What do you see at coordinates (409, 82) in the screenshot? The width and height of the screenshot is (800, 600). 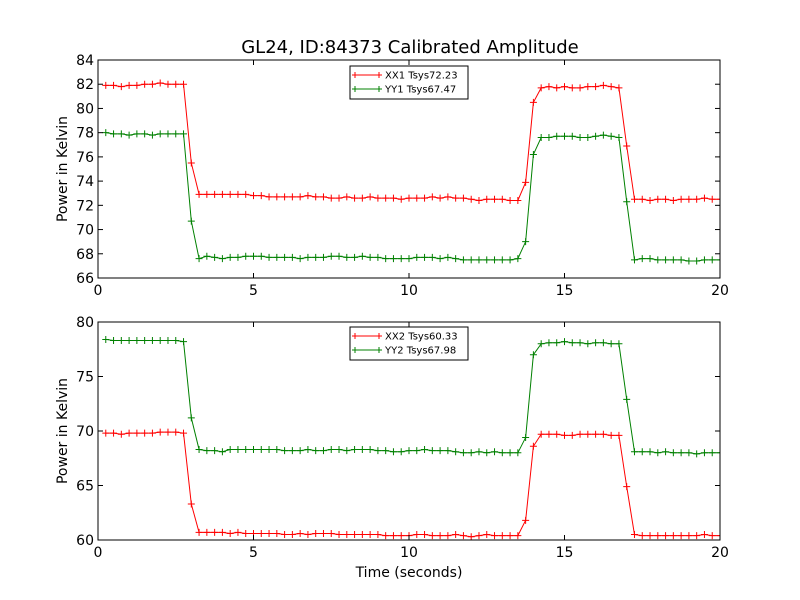 I see `top-legend: XX1 Tsys72.23 YY1 Tsys67.47` at bounding box center [409, 82].